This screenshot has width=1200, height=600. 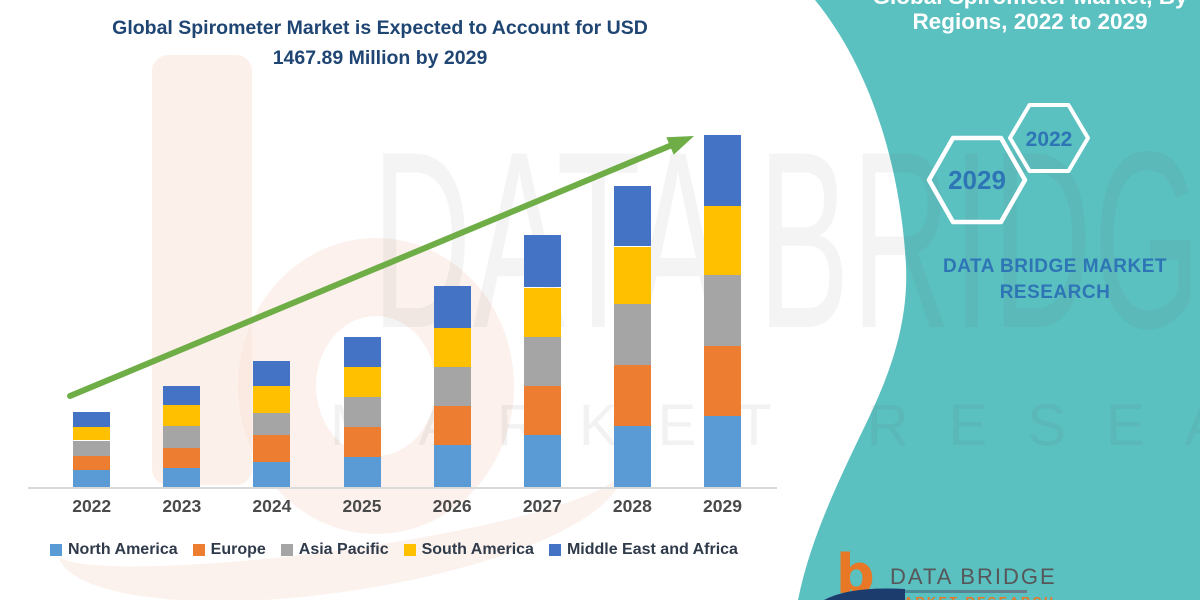 What do you see at coordinates (272, 424) in the screenshot?
I see `bar-segment-2024-asia-pacific` at bounding box center [272, 424].